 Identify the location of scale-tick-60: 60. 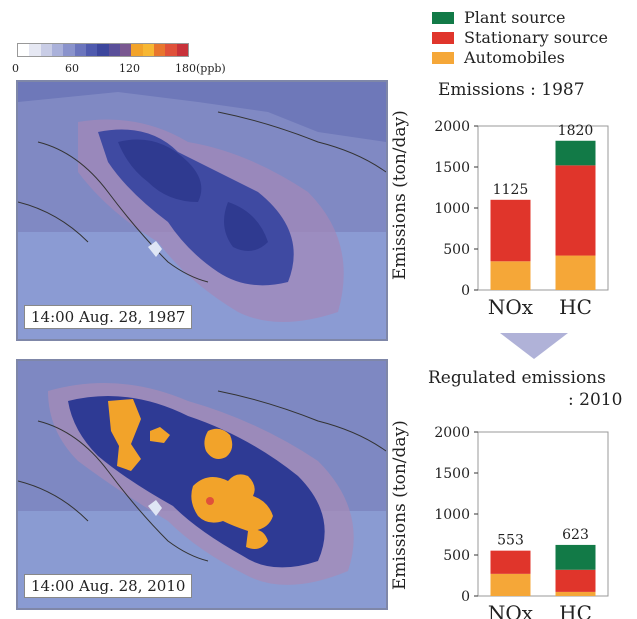
(72, 68).